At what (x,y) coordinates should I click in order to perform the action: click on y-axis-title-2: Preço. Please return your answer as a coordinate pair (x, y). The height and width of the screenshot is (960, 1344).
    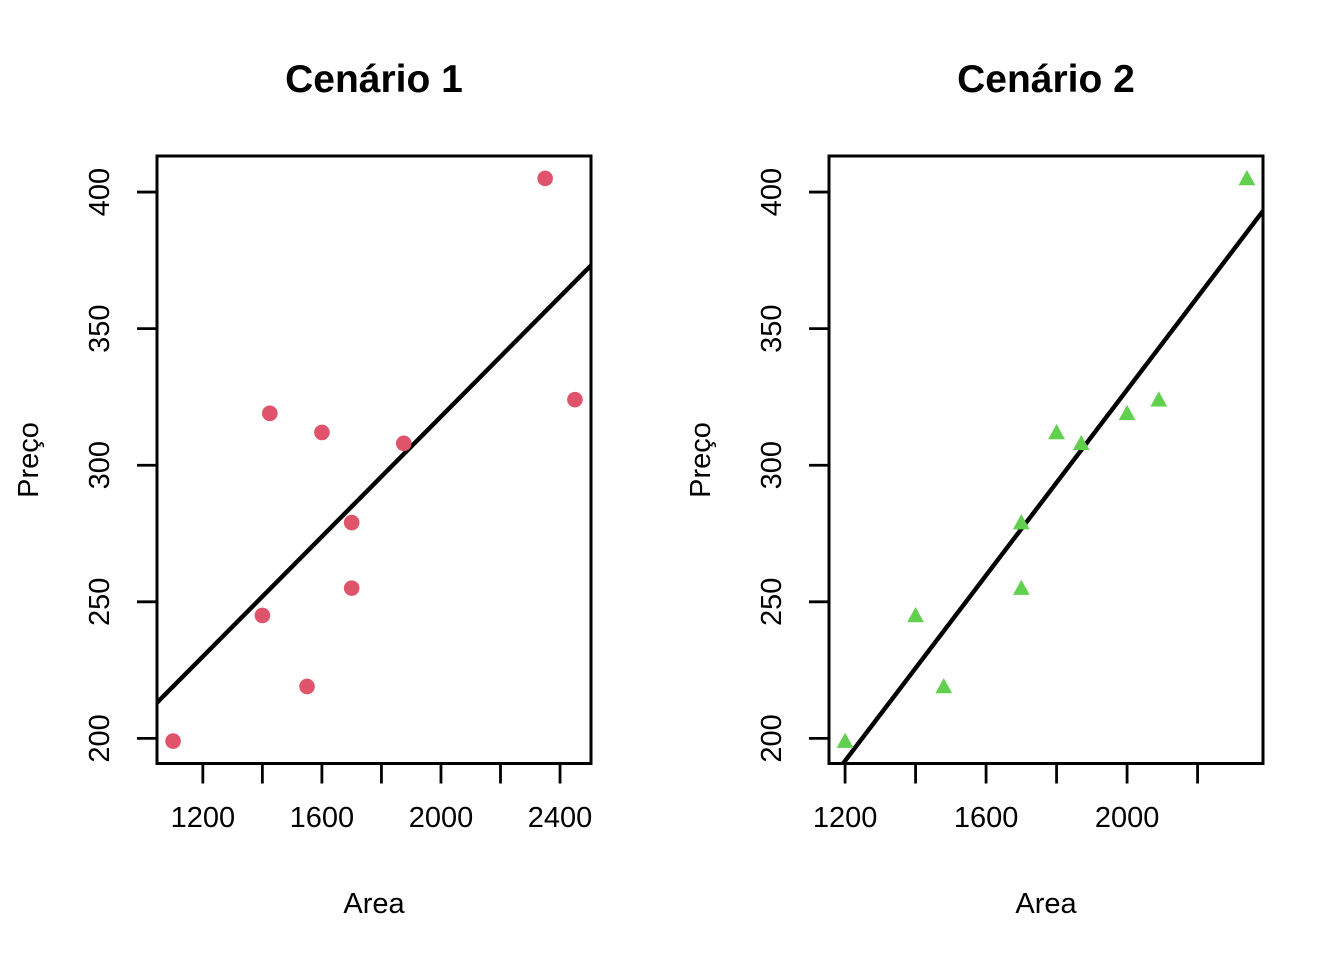
    Looking at the image, I should click on (701, 460).